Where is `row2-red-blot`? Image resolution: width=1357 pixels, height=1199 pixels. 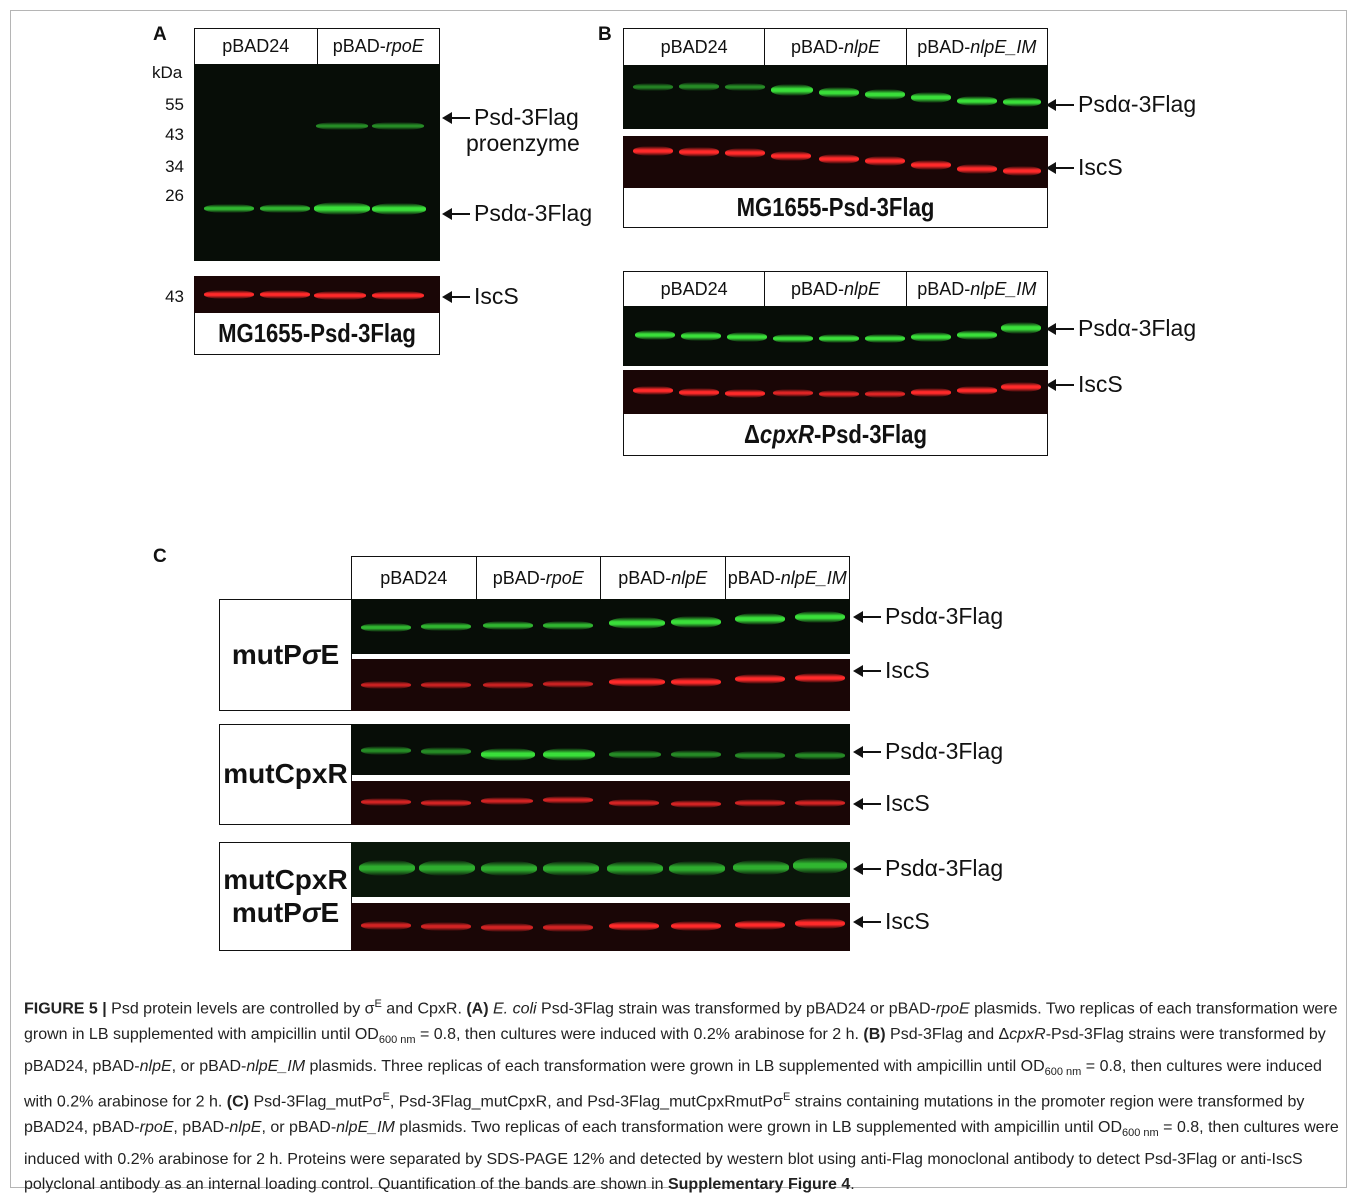
row2-red-blot is located at coordinates (600, 803).